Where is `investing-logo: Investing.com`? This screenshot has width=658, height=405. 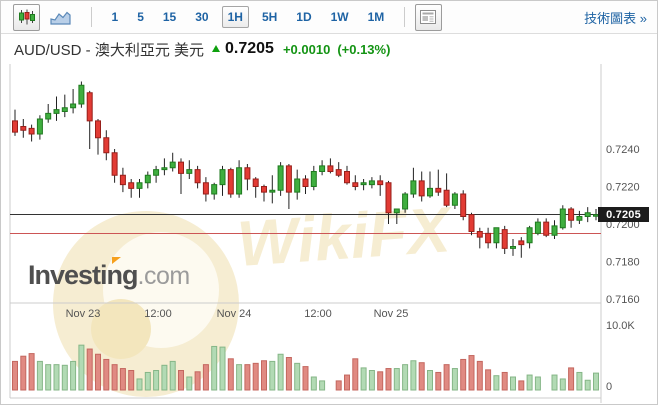
investing-logo: Investing.com is located at coordinates (109, 273).